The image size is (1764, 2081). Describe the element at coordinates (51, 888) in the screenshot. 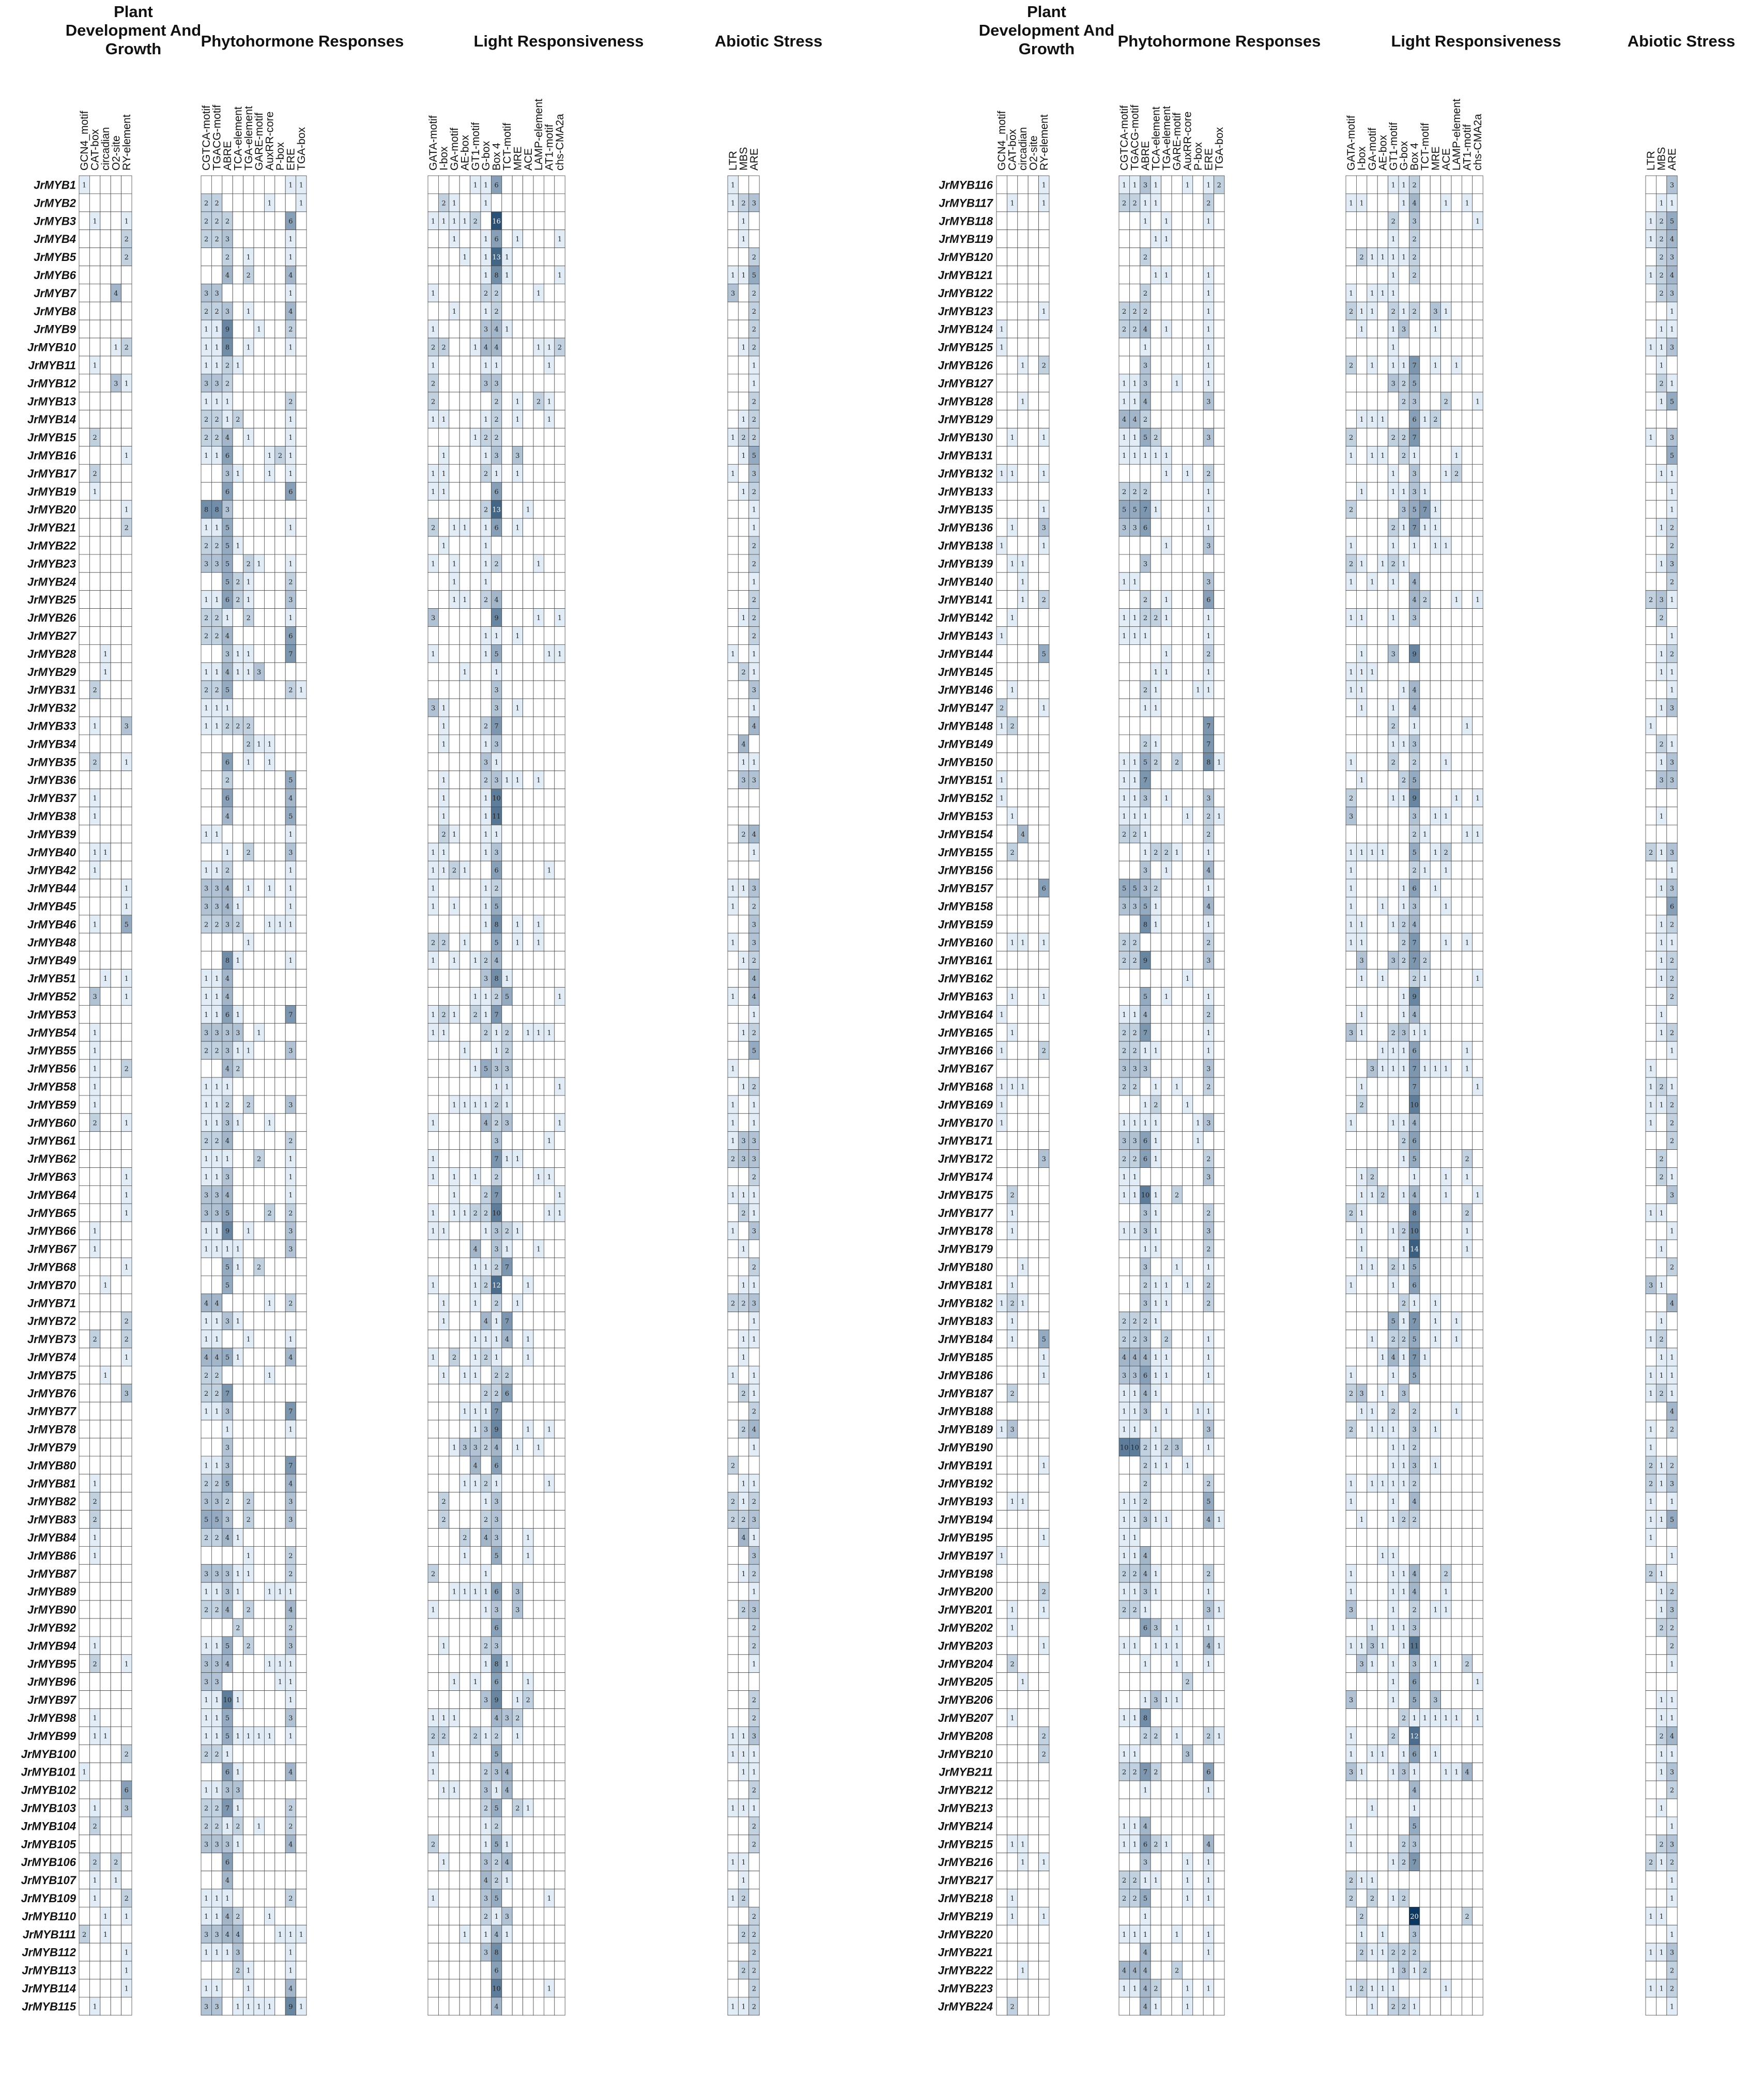

I see `row-label: JrMYB44` at that location.